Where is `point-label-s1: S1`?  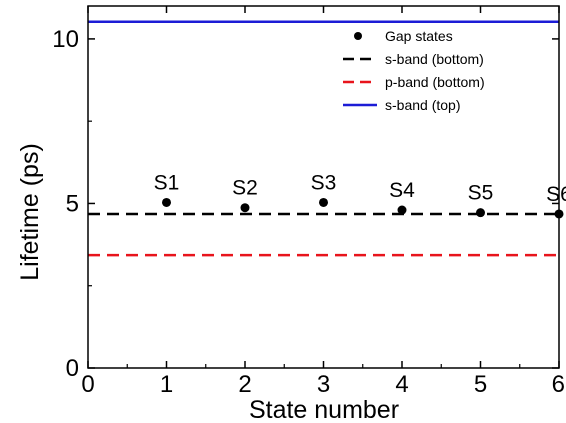
point-label-s1: S1 is located at coordinates (167, 182).